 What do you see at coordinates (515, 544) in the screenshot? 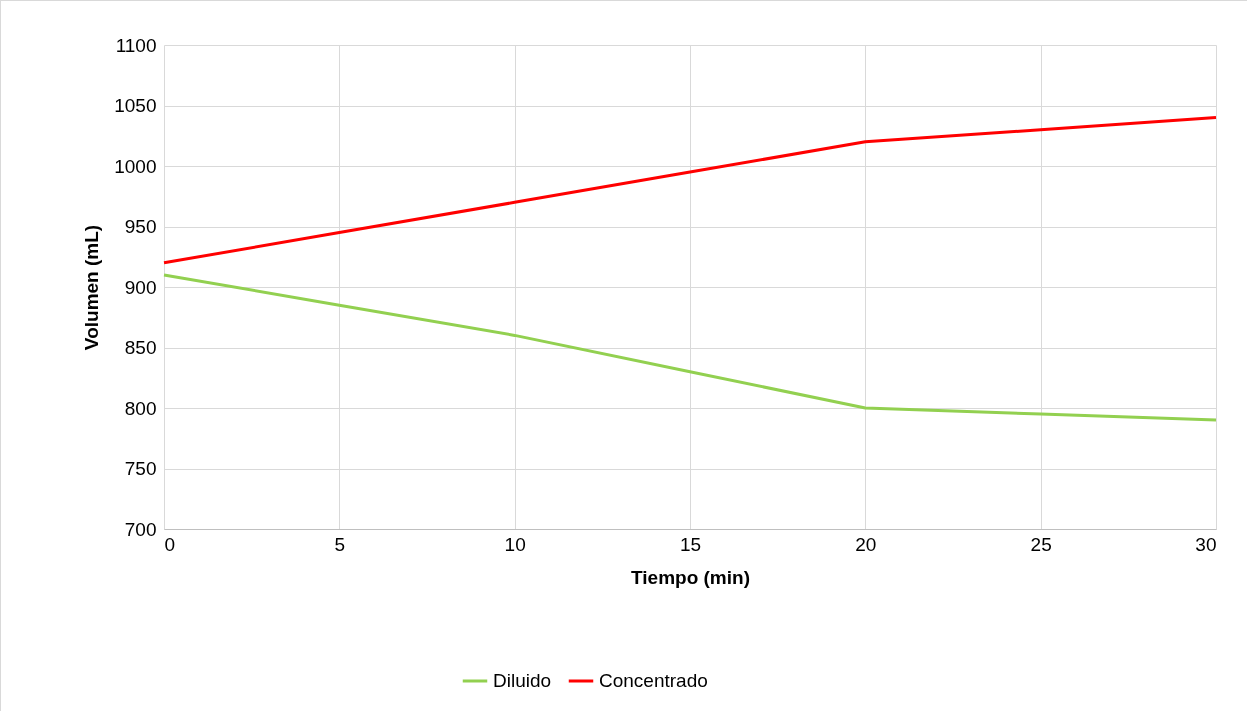
I see `x-tick-label: 10` at bounding box center [515, 544].